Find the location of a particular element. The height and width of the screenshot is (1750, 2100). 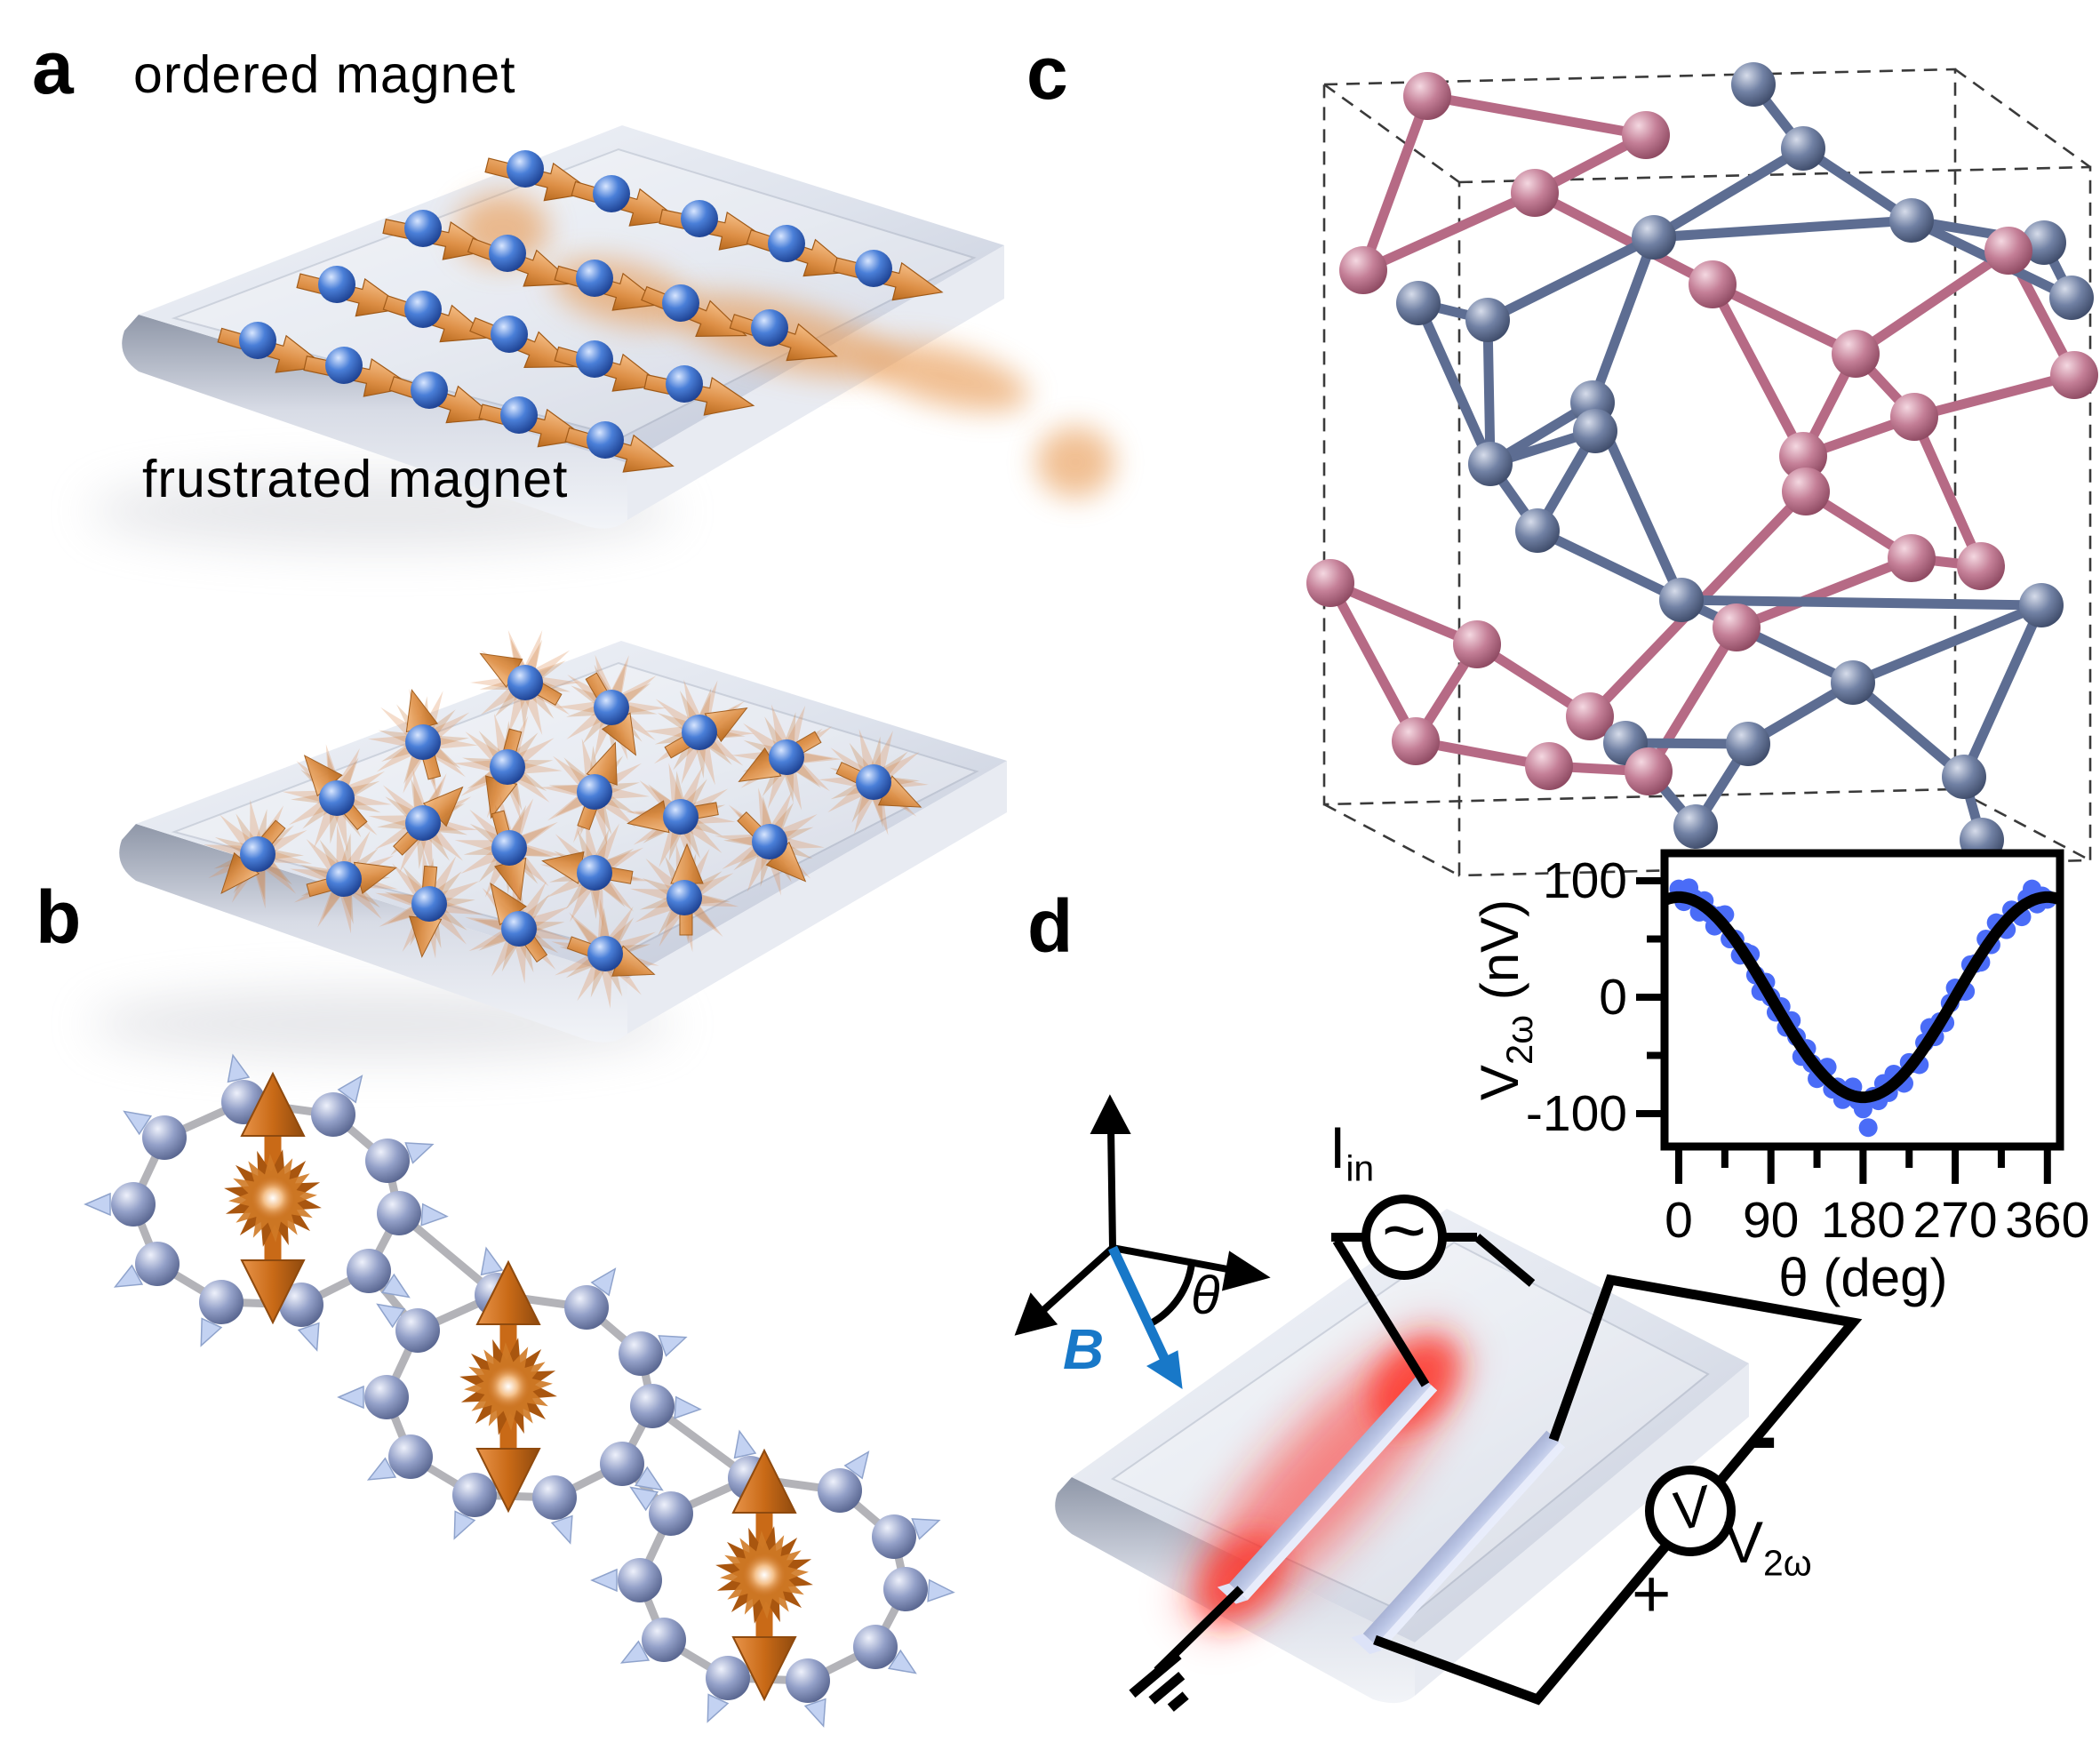

plus-terminal-label: + is located at coordinates (1652, 1594).